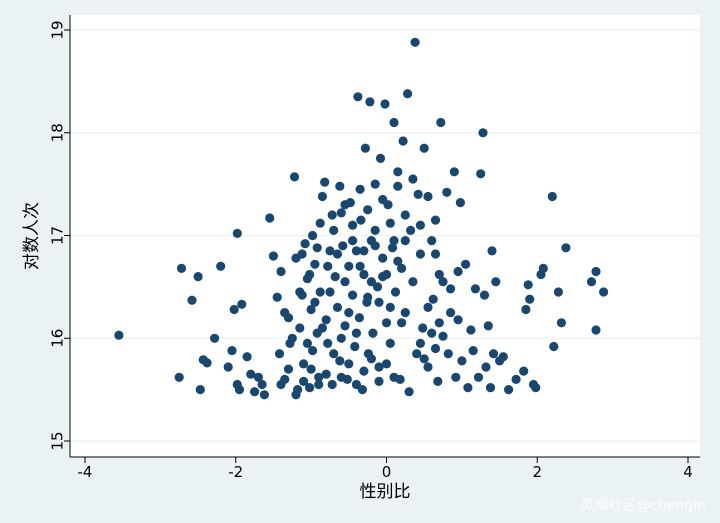 The height and width of the screenshot is (523, 720). What do you see at coordinates (688, 472) in the screenshot?
I see `x-tick-label: 4` at bounding box center [688, 472].